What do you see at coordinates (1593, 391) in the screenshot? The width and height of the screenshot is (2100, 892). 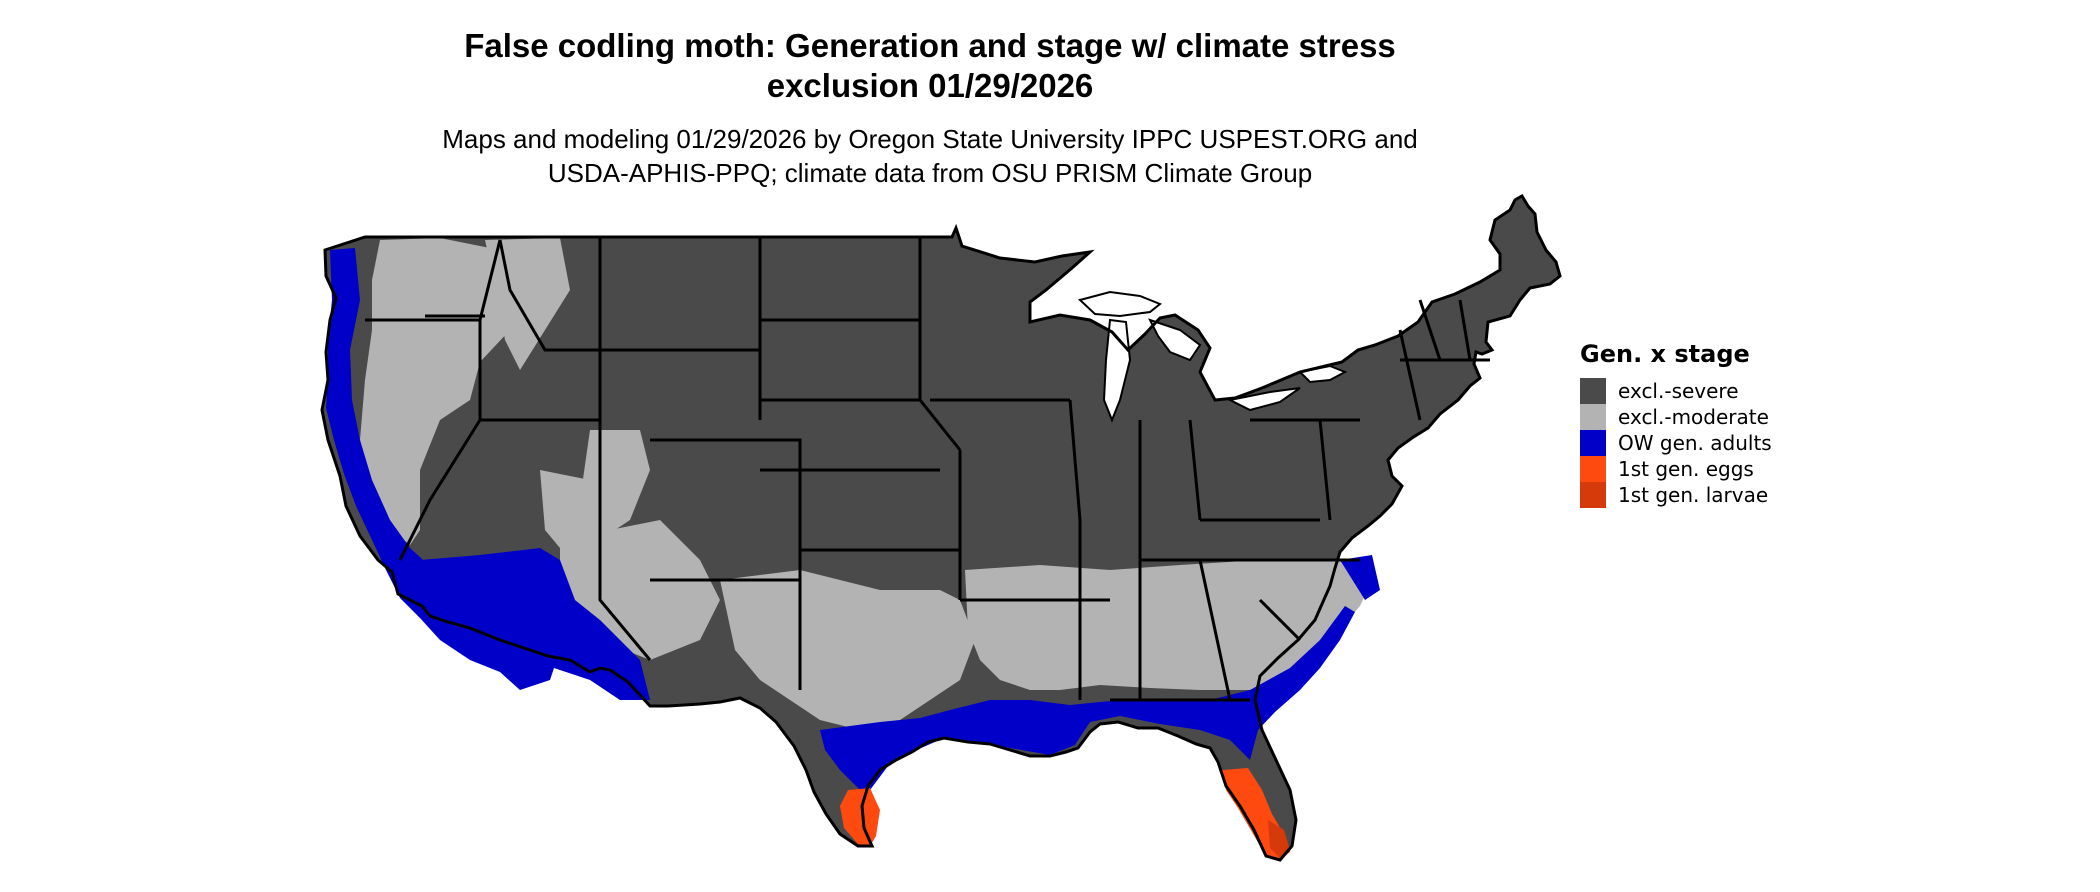 I see `legend-swatch-excl-severe` at bounding box center [1593, 391].